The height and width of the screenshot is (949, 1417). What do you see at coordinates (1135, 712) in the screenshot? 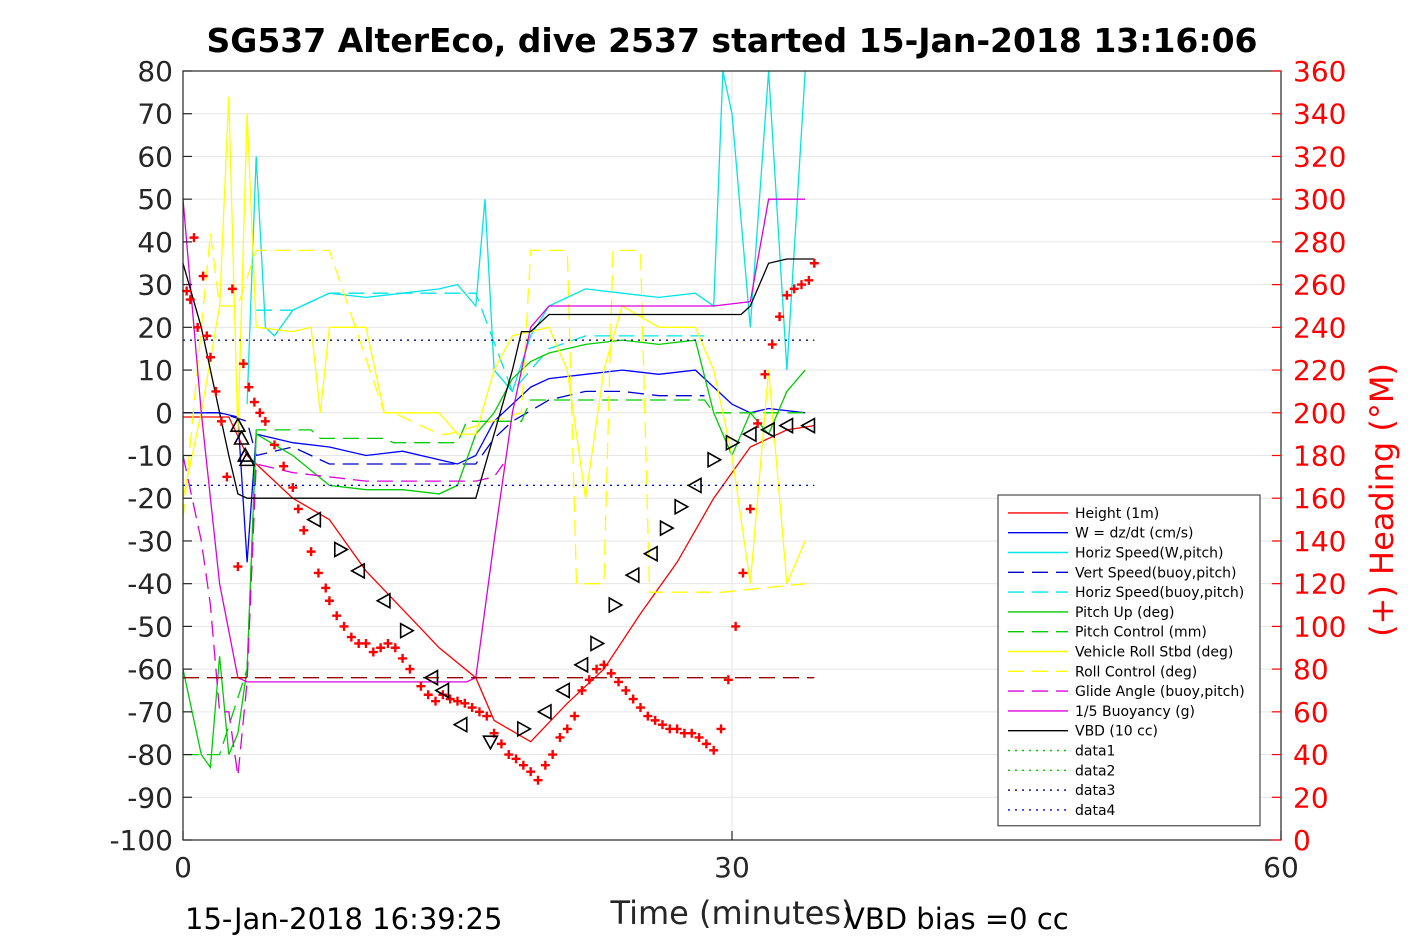
I see `legend-label: 1/5 Buoyancy (g)` at bounding box center [1135, 712].